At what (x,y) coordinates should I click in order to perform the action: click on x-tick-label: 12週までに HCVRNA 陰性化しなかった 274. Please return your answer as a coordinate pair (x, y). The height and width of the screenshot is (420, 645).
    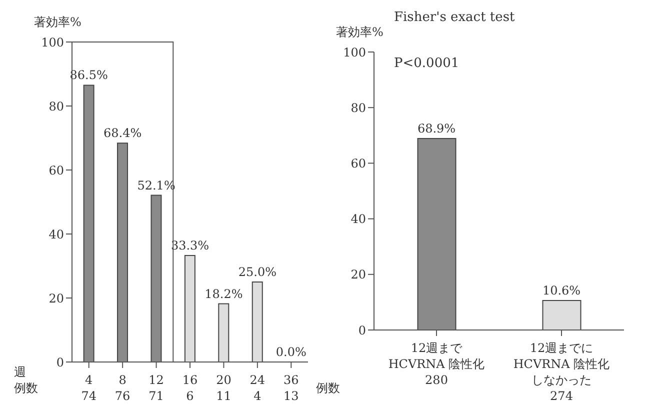
    Looking at the image, I should click on (561, 372).